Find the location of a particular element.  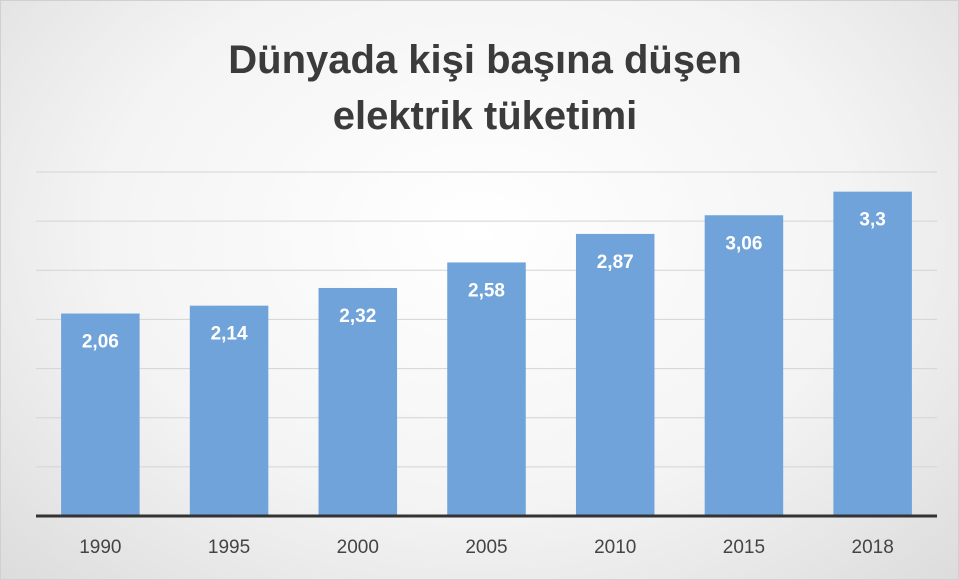

x-tick-label: 2010 is located at coordinates (615, 547).